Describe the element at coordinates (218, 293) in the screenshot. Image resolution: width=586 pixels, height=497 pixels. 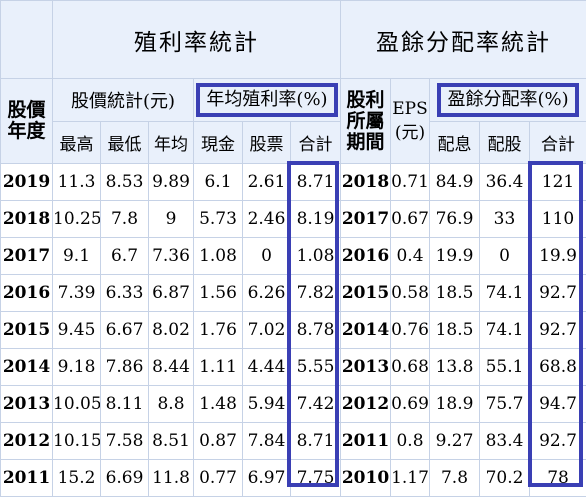
I see `cell-cash: 1.56` at that location.